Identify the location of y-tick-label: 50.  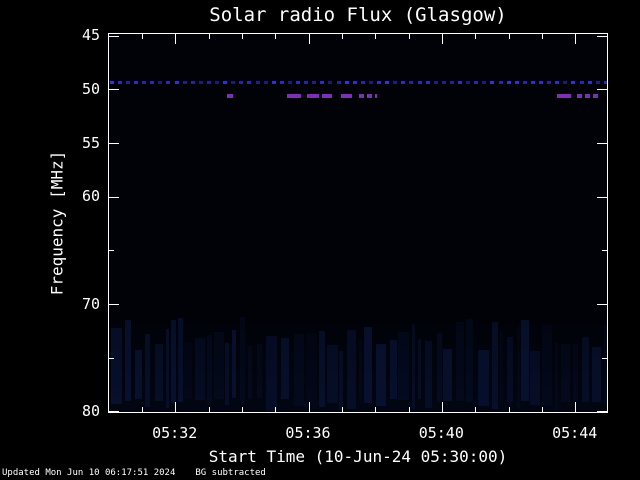
(90, 88).